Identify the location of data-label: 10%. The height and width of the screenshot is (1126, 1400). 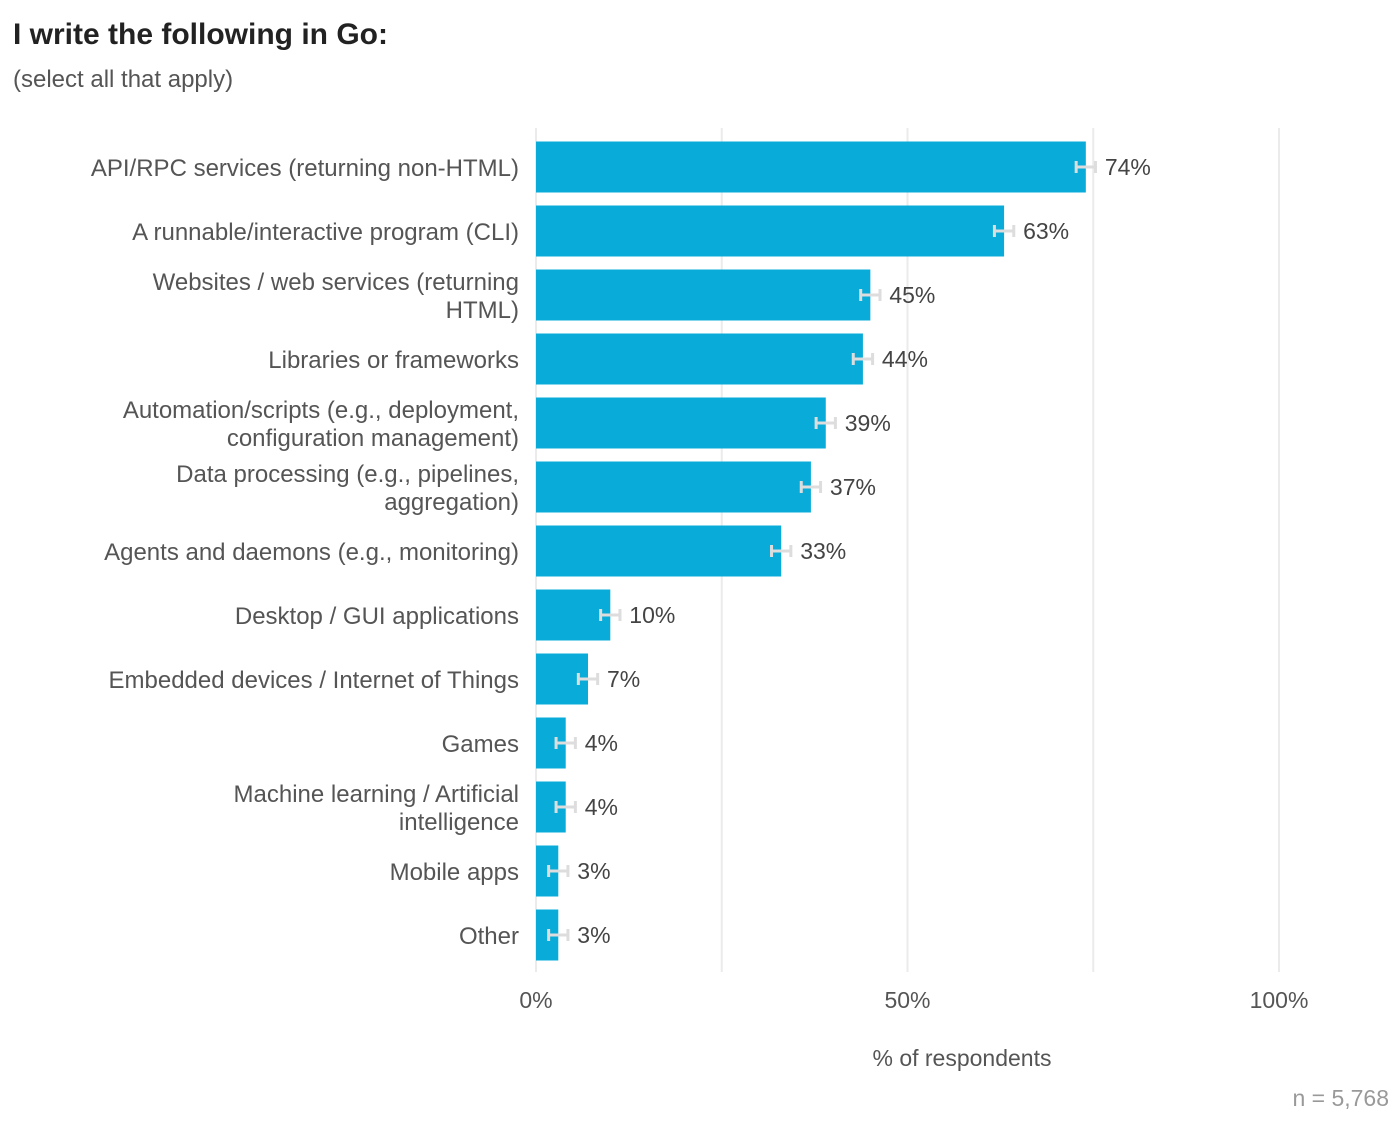
(652, 615).